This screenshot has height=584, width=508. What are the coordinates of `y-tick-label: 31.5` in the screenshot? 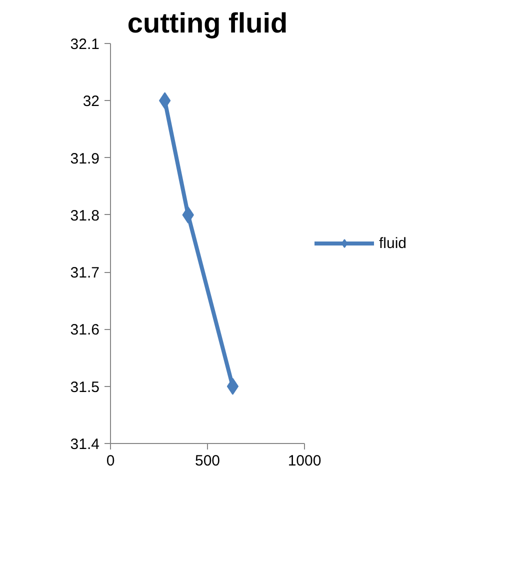 It's located at (85, 387).